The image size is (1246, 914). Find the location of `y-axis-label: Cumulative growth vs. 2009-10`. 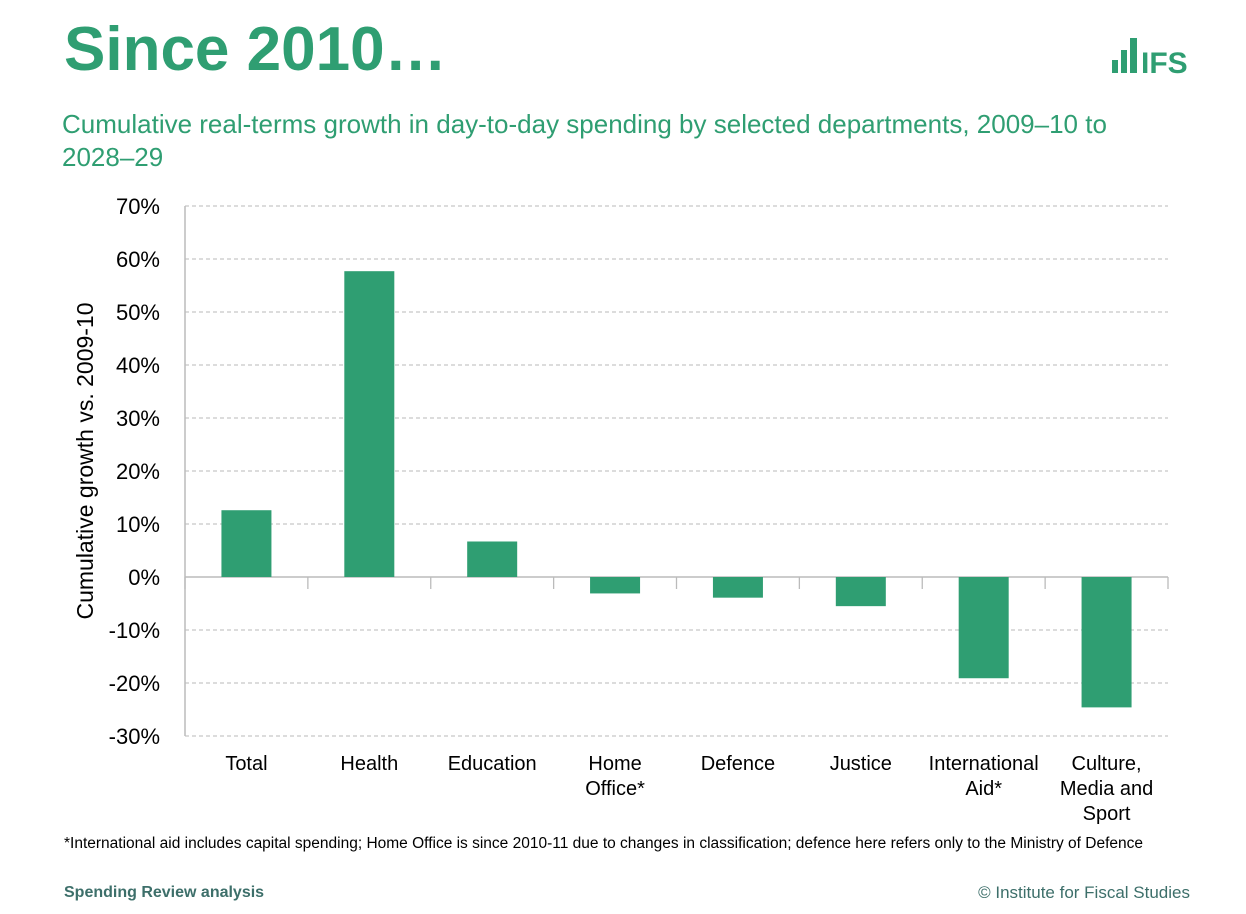

y-axis-label: Cumulative growth vs. 2009-10 is located at coordinates (85, 460).